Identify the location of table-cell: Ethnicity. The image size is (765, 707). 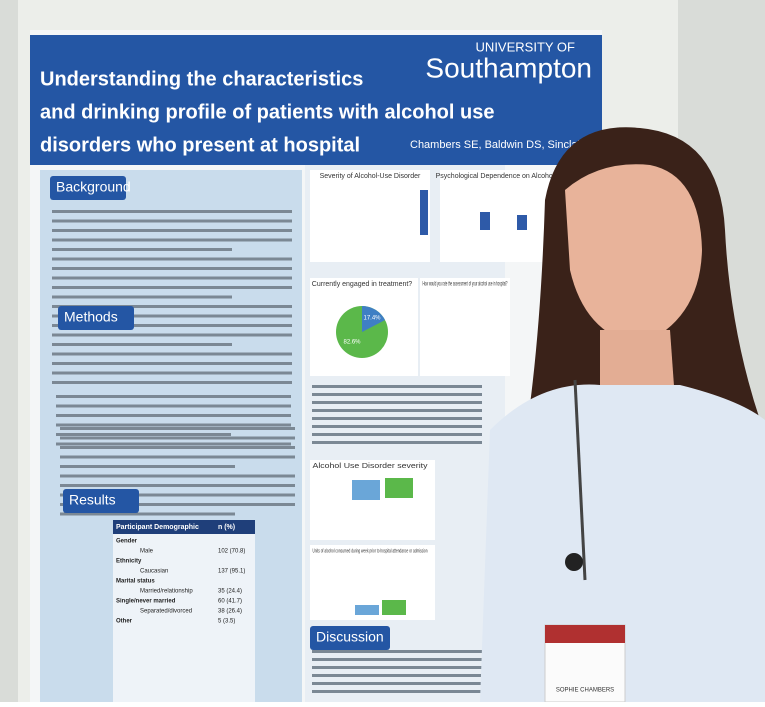
(129, 562).